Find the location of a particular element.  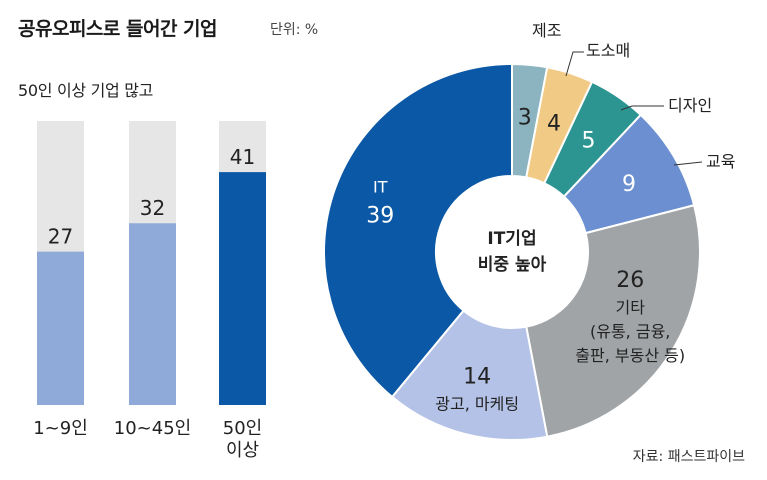

bar-category-label: 50인 is located at coordinates (242, 428).